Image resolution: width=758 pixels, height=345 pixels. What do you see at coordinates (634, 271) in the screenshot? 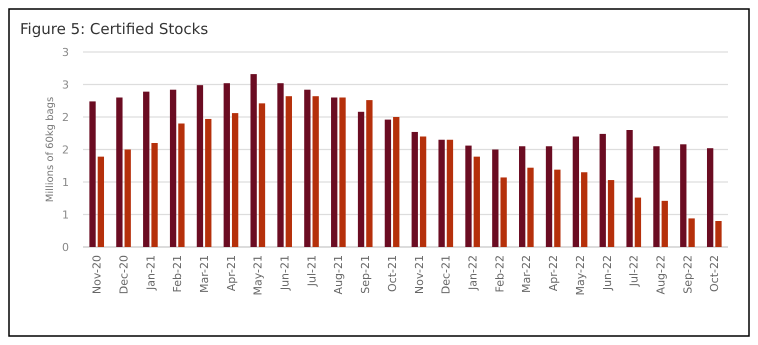
I see `x-tick-label: Jul-22` at bounding box center [634, 271].